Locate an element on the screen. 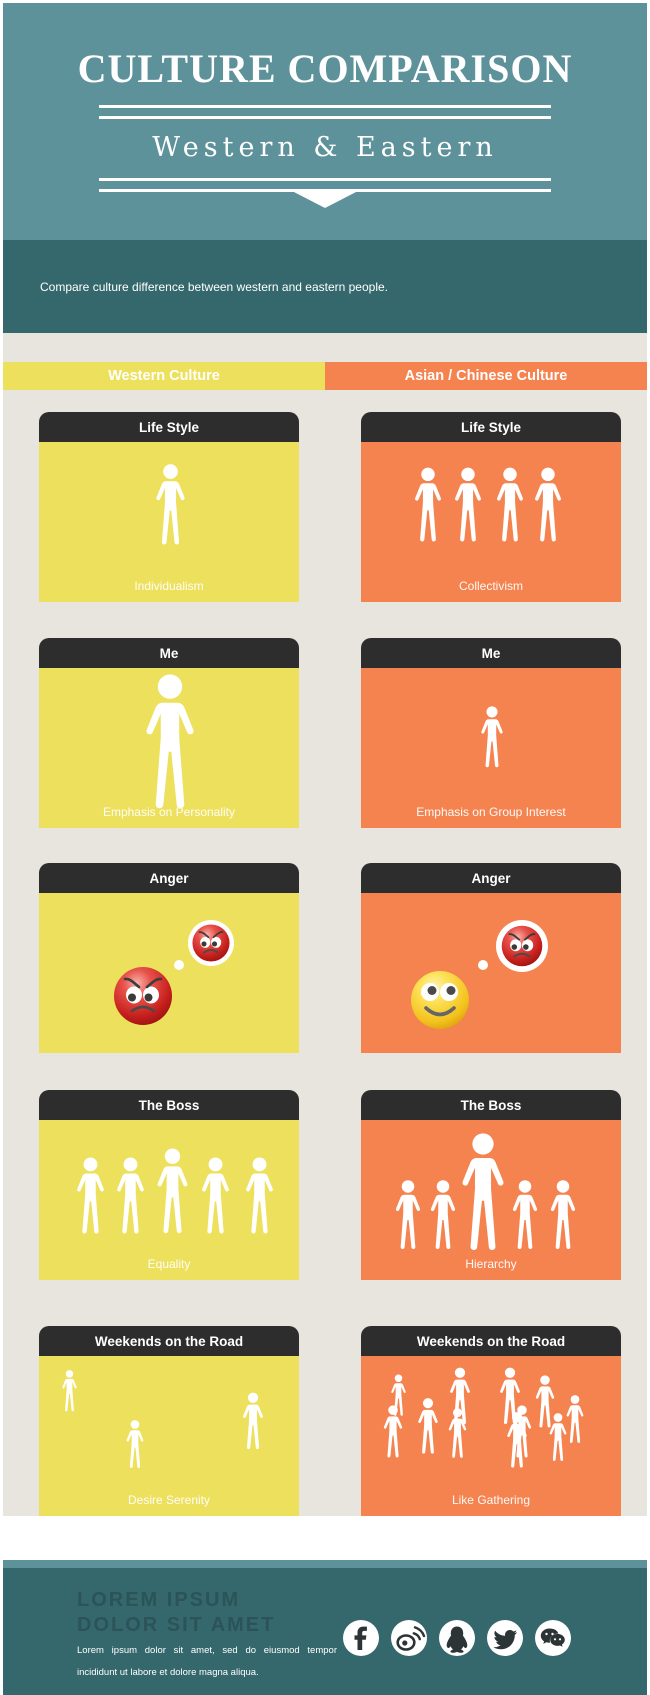 This screenshot has width=650, height=1695. card-me-west: Me Emphasis on Personality is located at coordinates (169, 733).